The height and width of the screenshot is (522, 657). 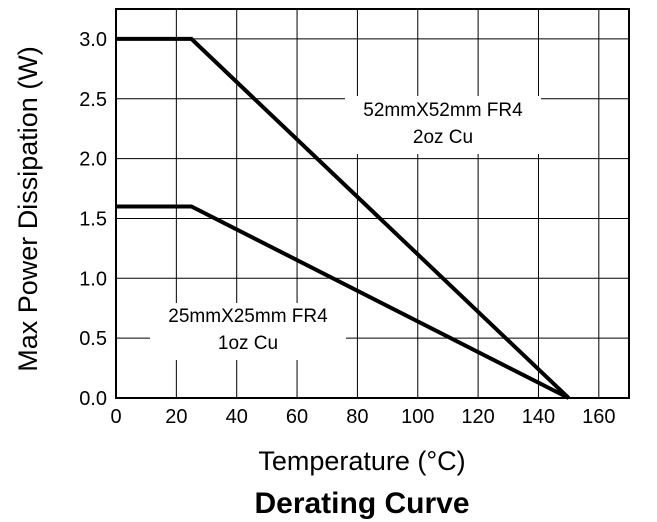 What do you see at coordinates (115, 417) in the screenshot?
I see `x-tick-label: 0` at bounding box center [115, 417].